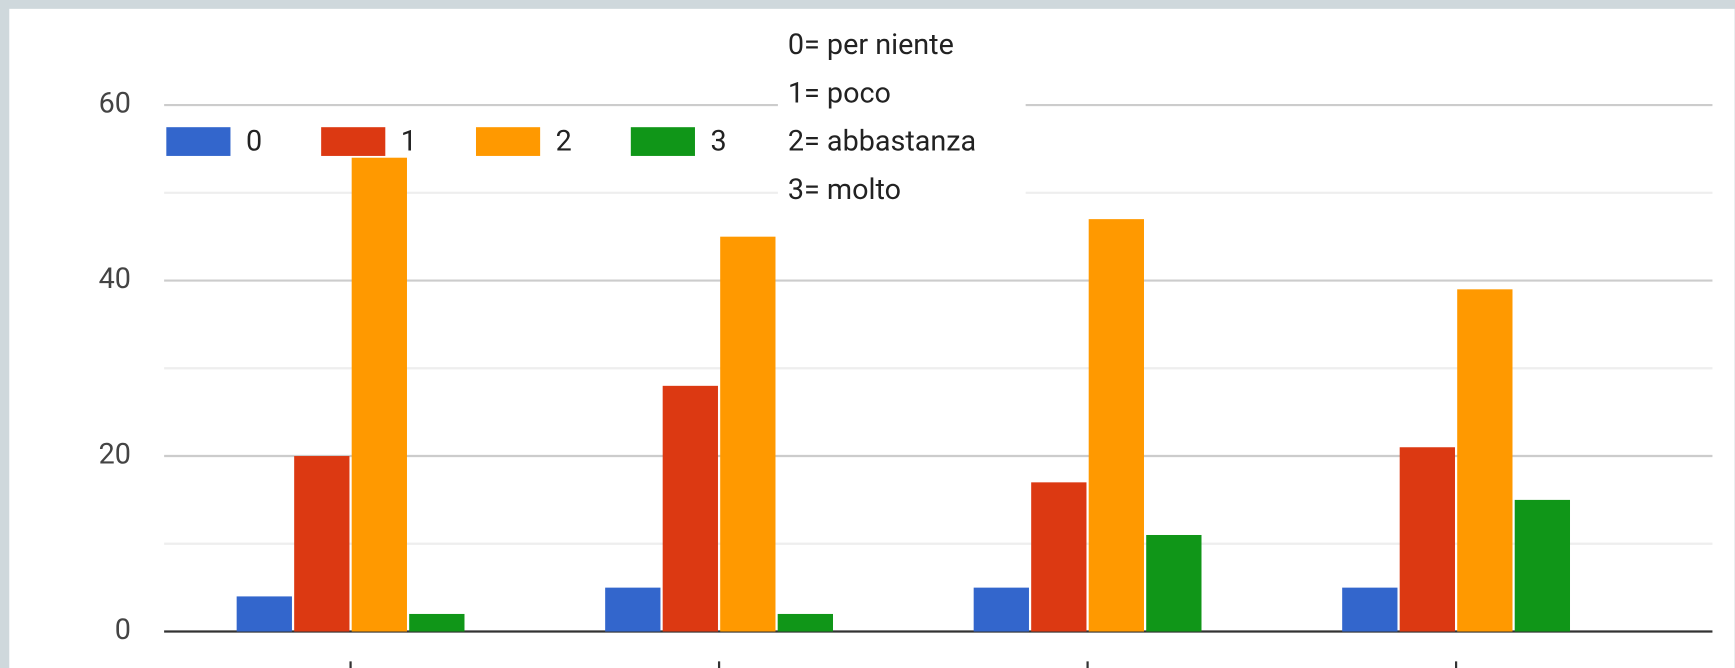 The image size is (1735, 668). Describe the element at coordinates (115, 455) in the screenshot. I see `y-tick-label: 20` at that location.